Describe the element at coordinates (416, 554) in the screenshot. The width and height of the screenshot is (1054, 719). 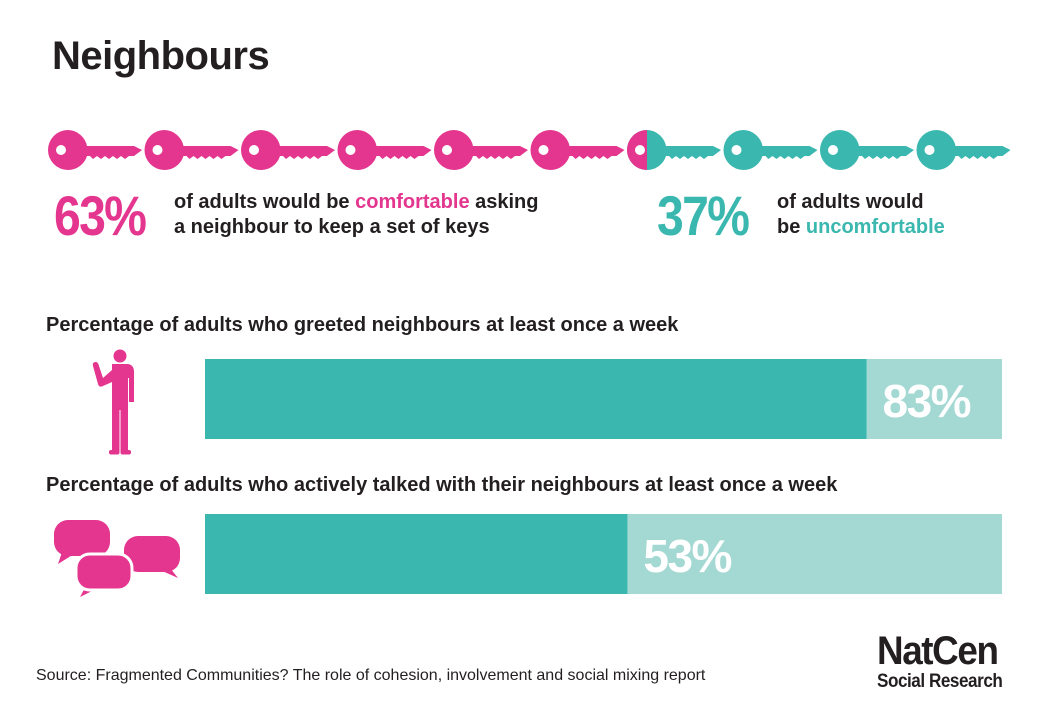
I see `talked-bar-fill` at that location.